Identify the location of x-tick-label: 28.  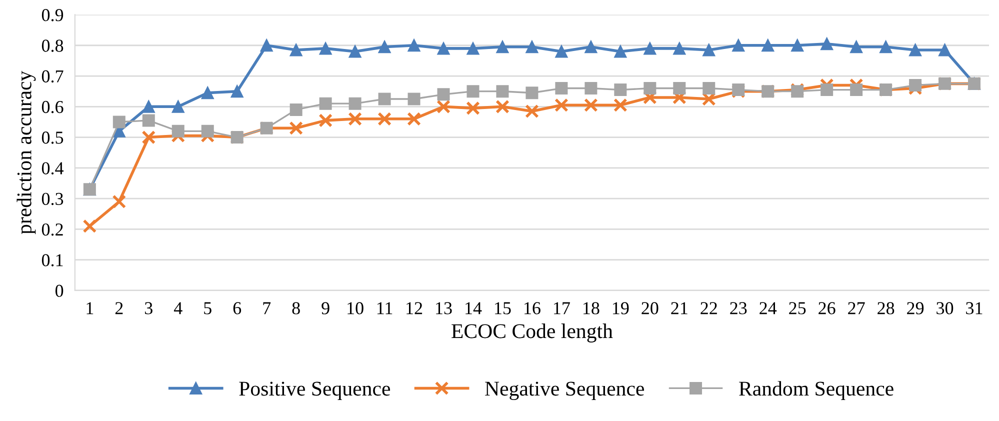
(886, 308).